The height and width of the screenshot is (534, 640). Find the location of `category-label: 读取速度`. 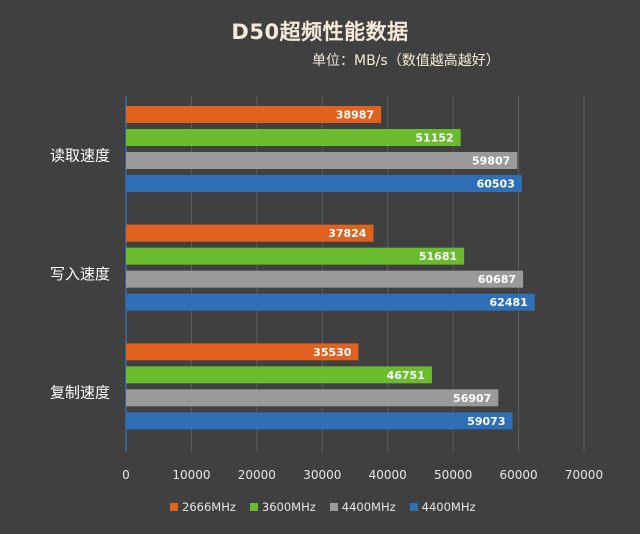

category-label: 读取速度 is located at coordinates (80, 155).